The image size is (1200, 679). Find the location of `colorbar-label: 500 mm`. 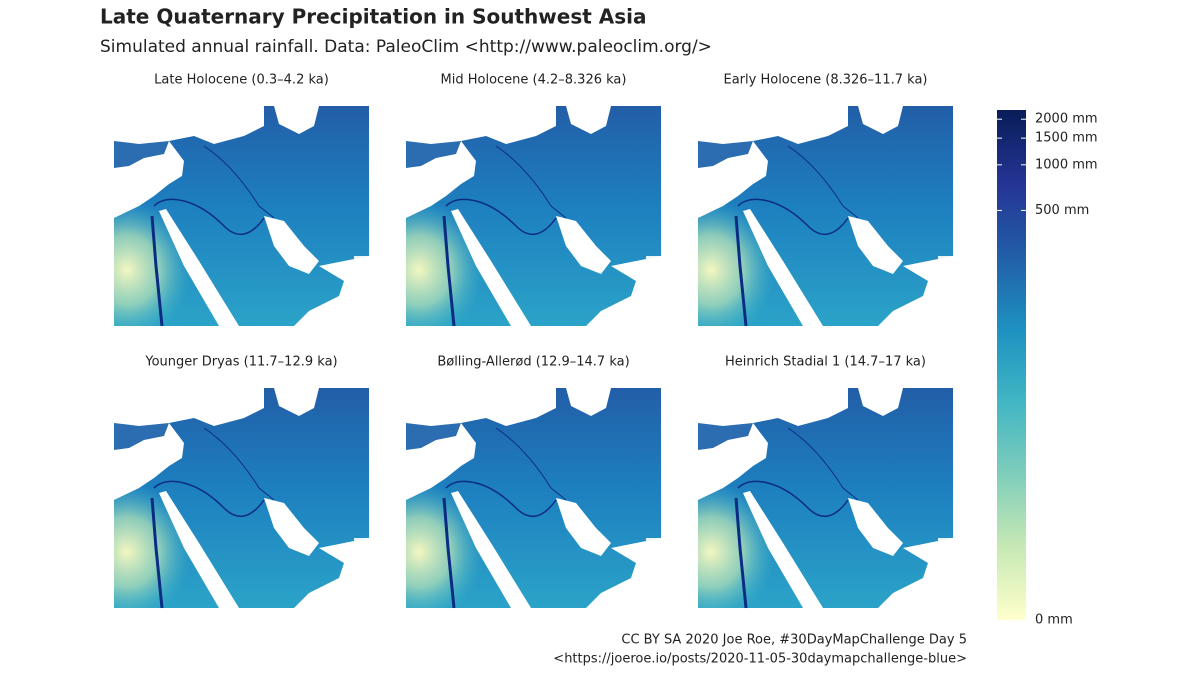

colorbar-label: 500 mm is located at coordinates (1062, 210).